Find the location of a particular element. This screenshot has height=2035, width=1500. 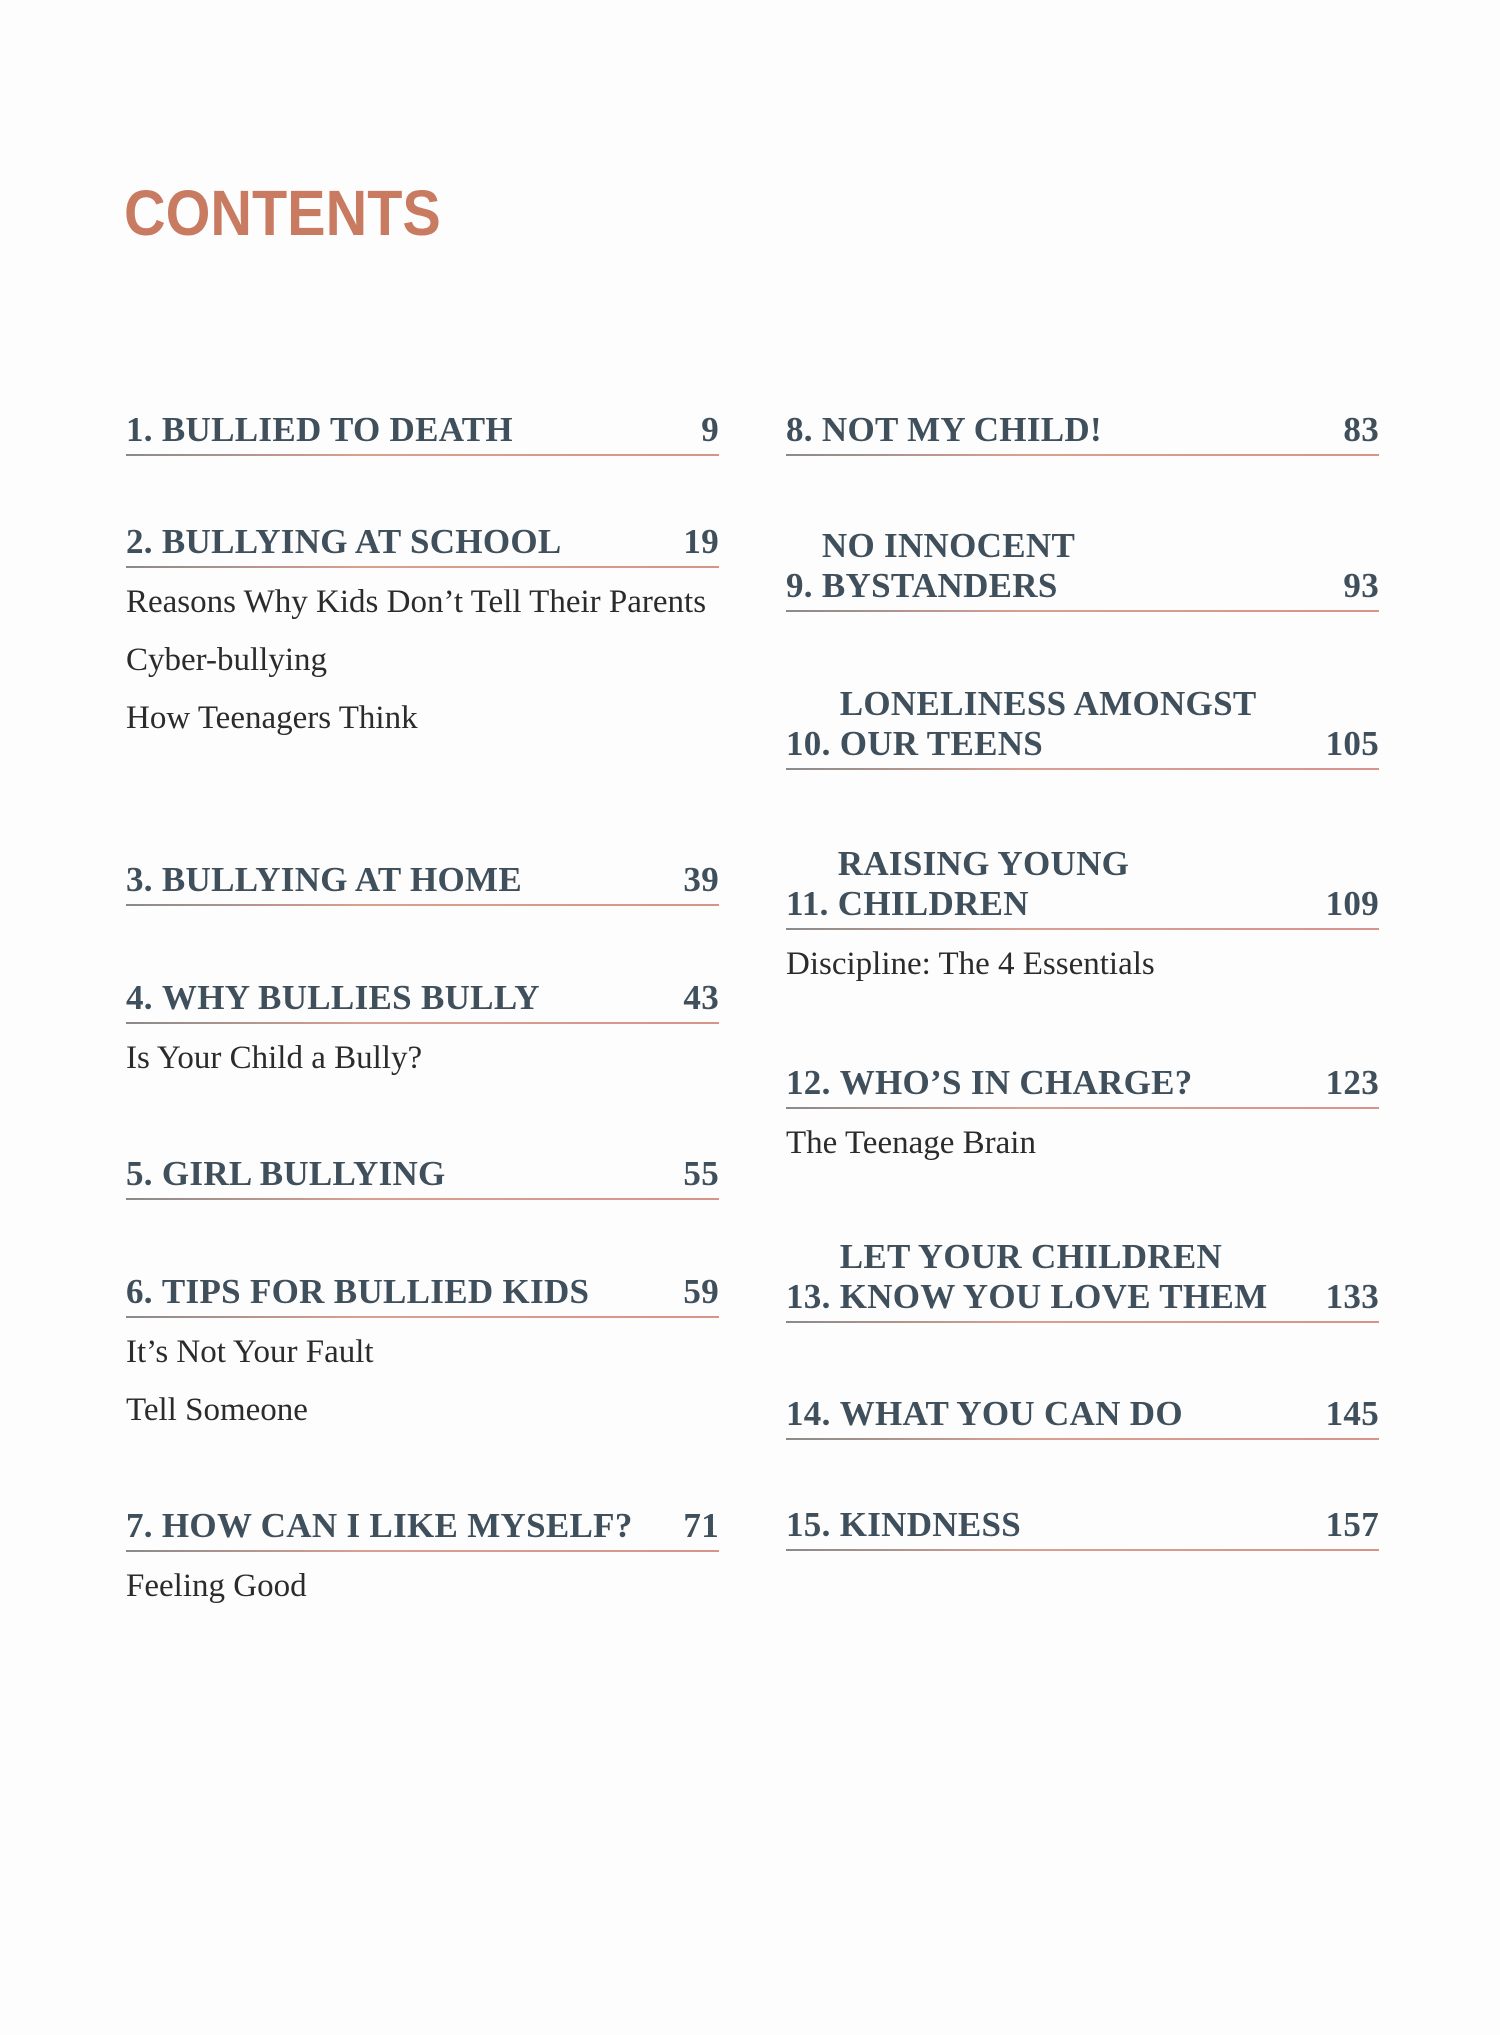

toc-entry: 1. BULLIED TO DEATH 9 is located at coordinates (422, 433).